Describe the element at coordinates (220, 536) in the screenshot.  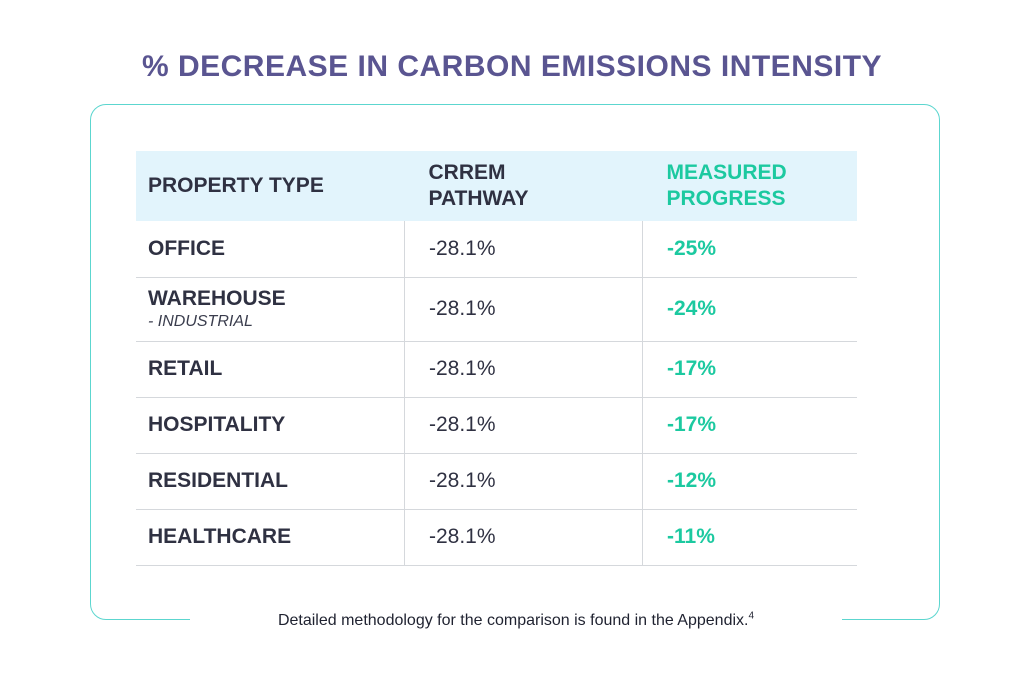
I see `property-name: HEALTHCARE` at that location.